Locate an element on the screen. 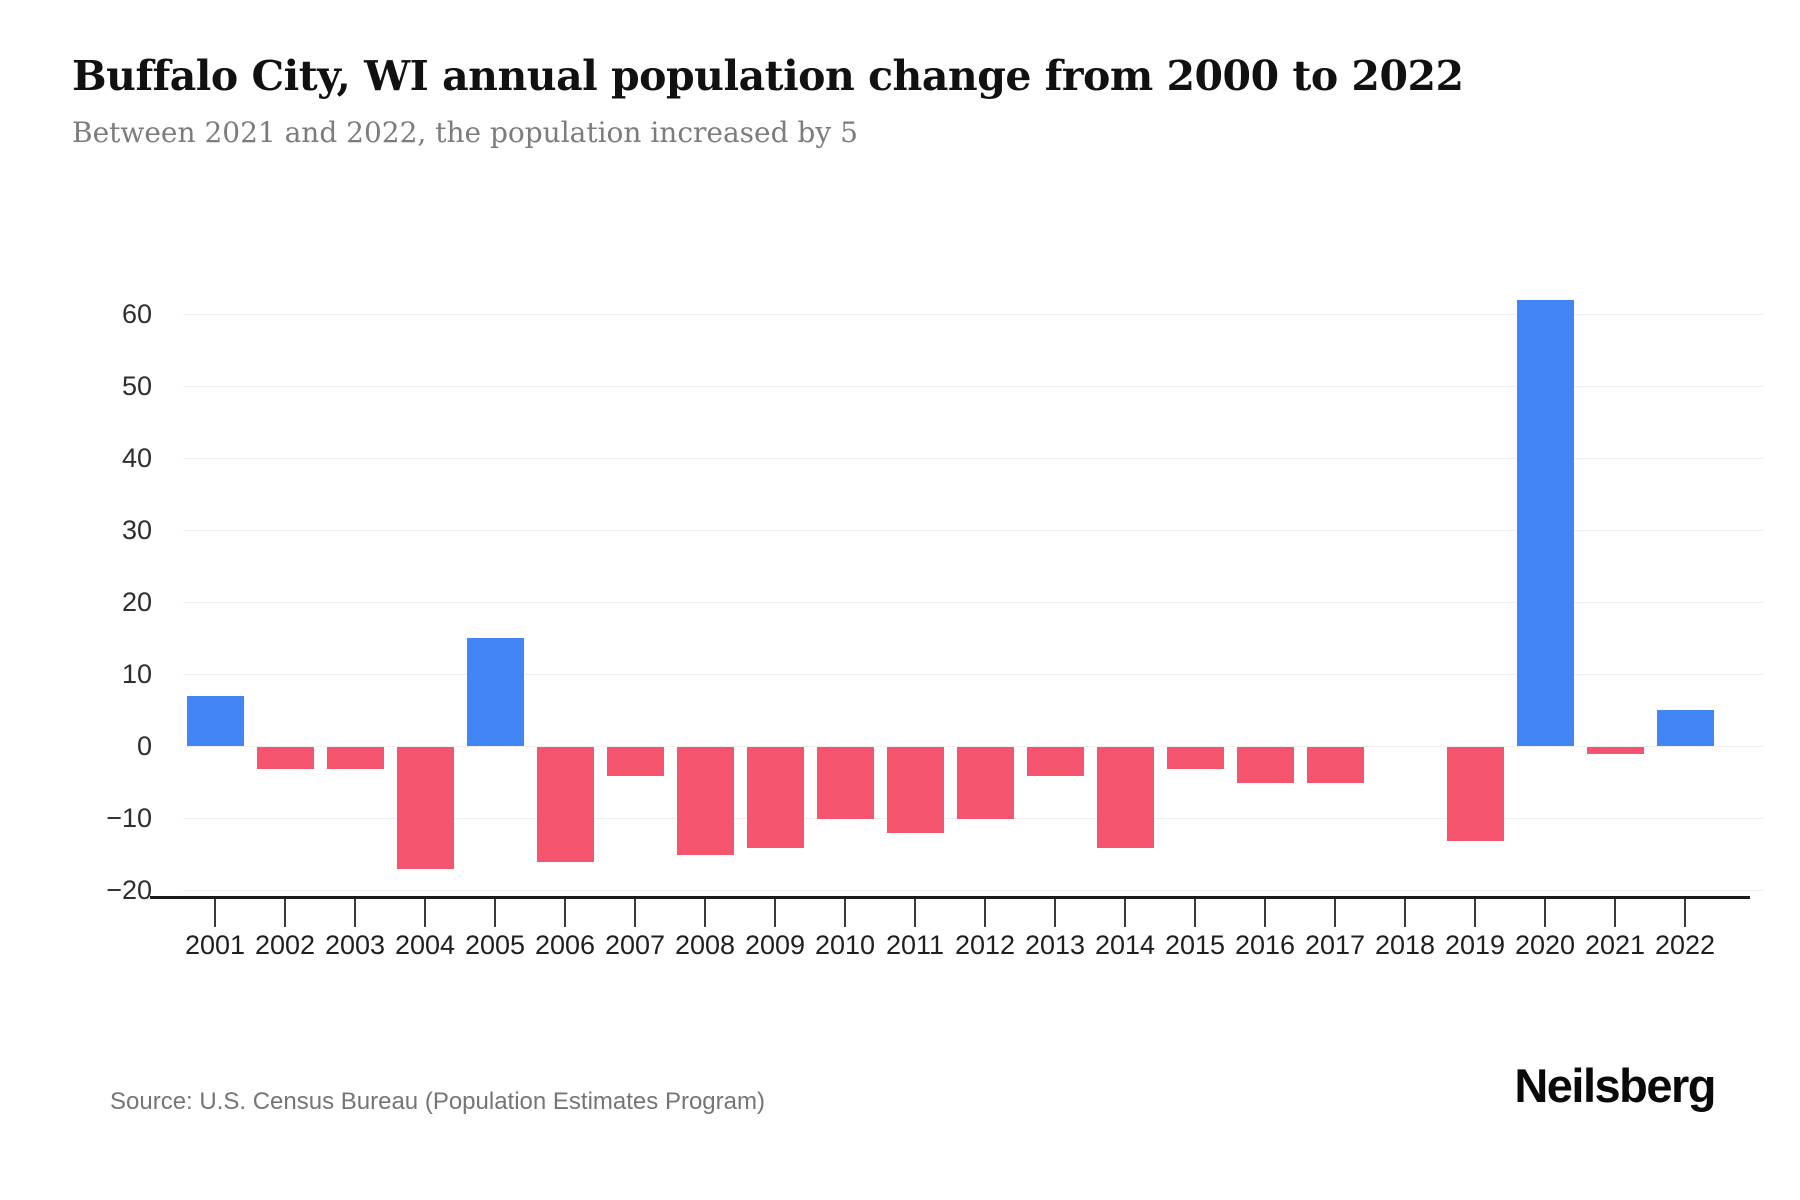 The height and width of the screenshot is (1200, 1800). x-tick-label-2022: 2022 is located at coordinates (1685, 945).